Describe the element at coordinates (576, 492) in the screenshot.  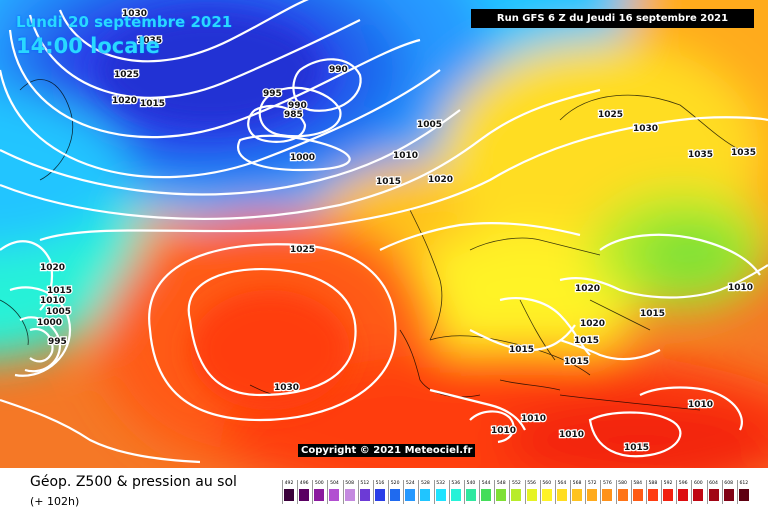
I see `legend-cell: 568` at that location.